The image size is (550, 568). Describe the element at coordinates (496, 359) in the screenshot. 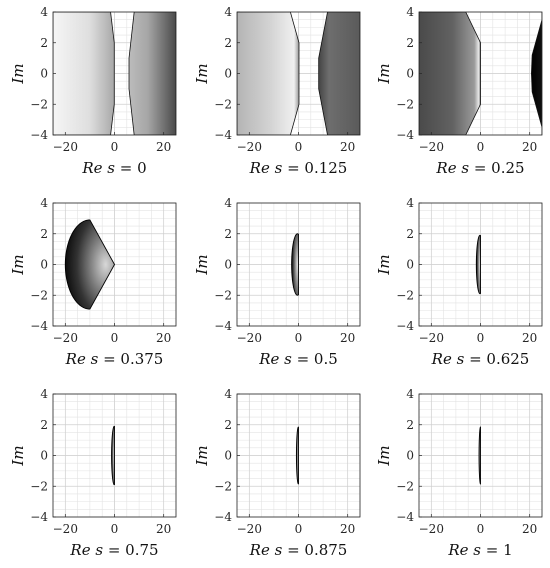

I see `x-label-value: = 0.625` at that location.